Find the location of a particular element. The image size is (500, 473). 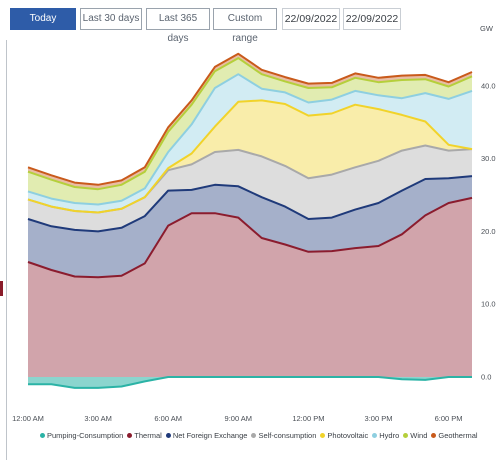

legend-item: Self-consumption is located at coordinates (283, 435).